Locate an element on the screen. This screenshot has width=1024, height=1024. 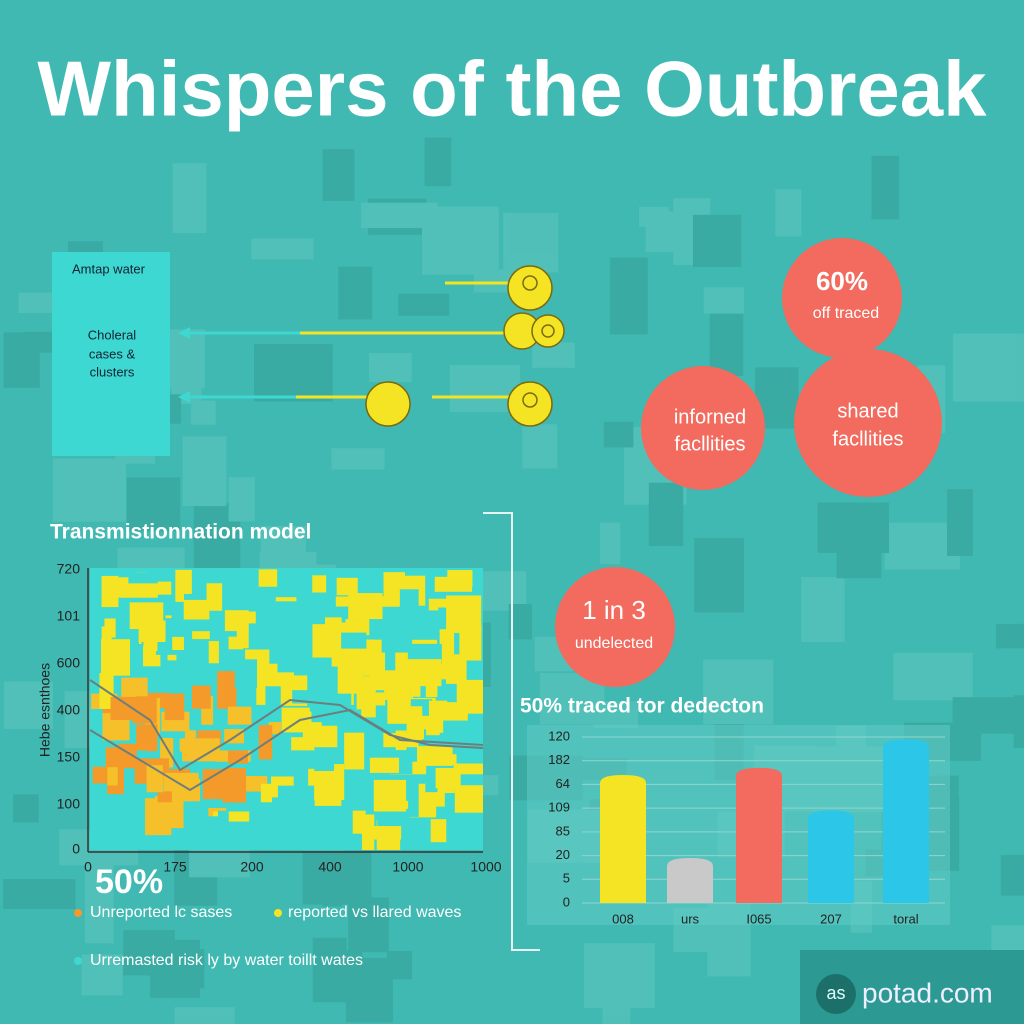
source-heading: Amtap water is located at coordinates (109, 268).